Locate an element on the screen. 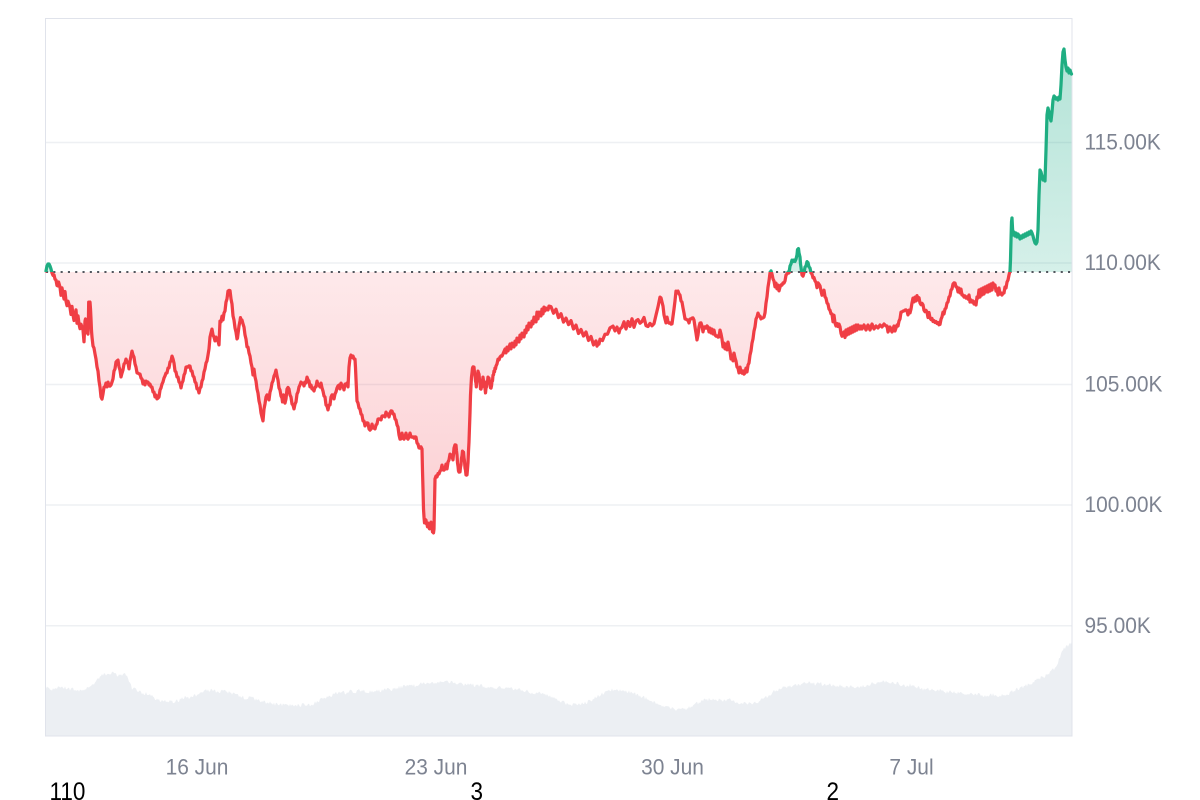  svg-text: 3 is located at coordinates (477, 789).